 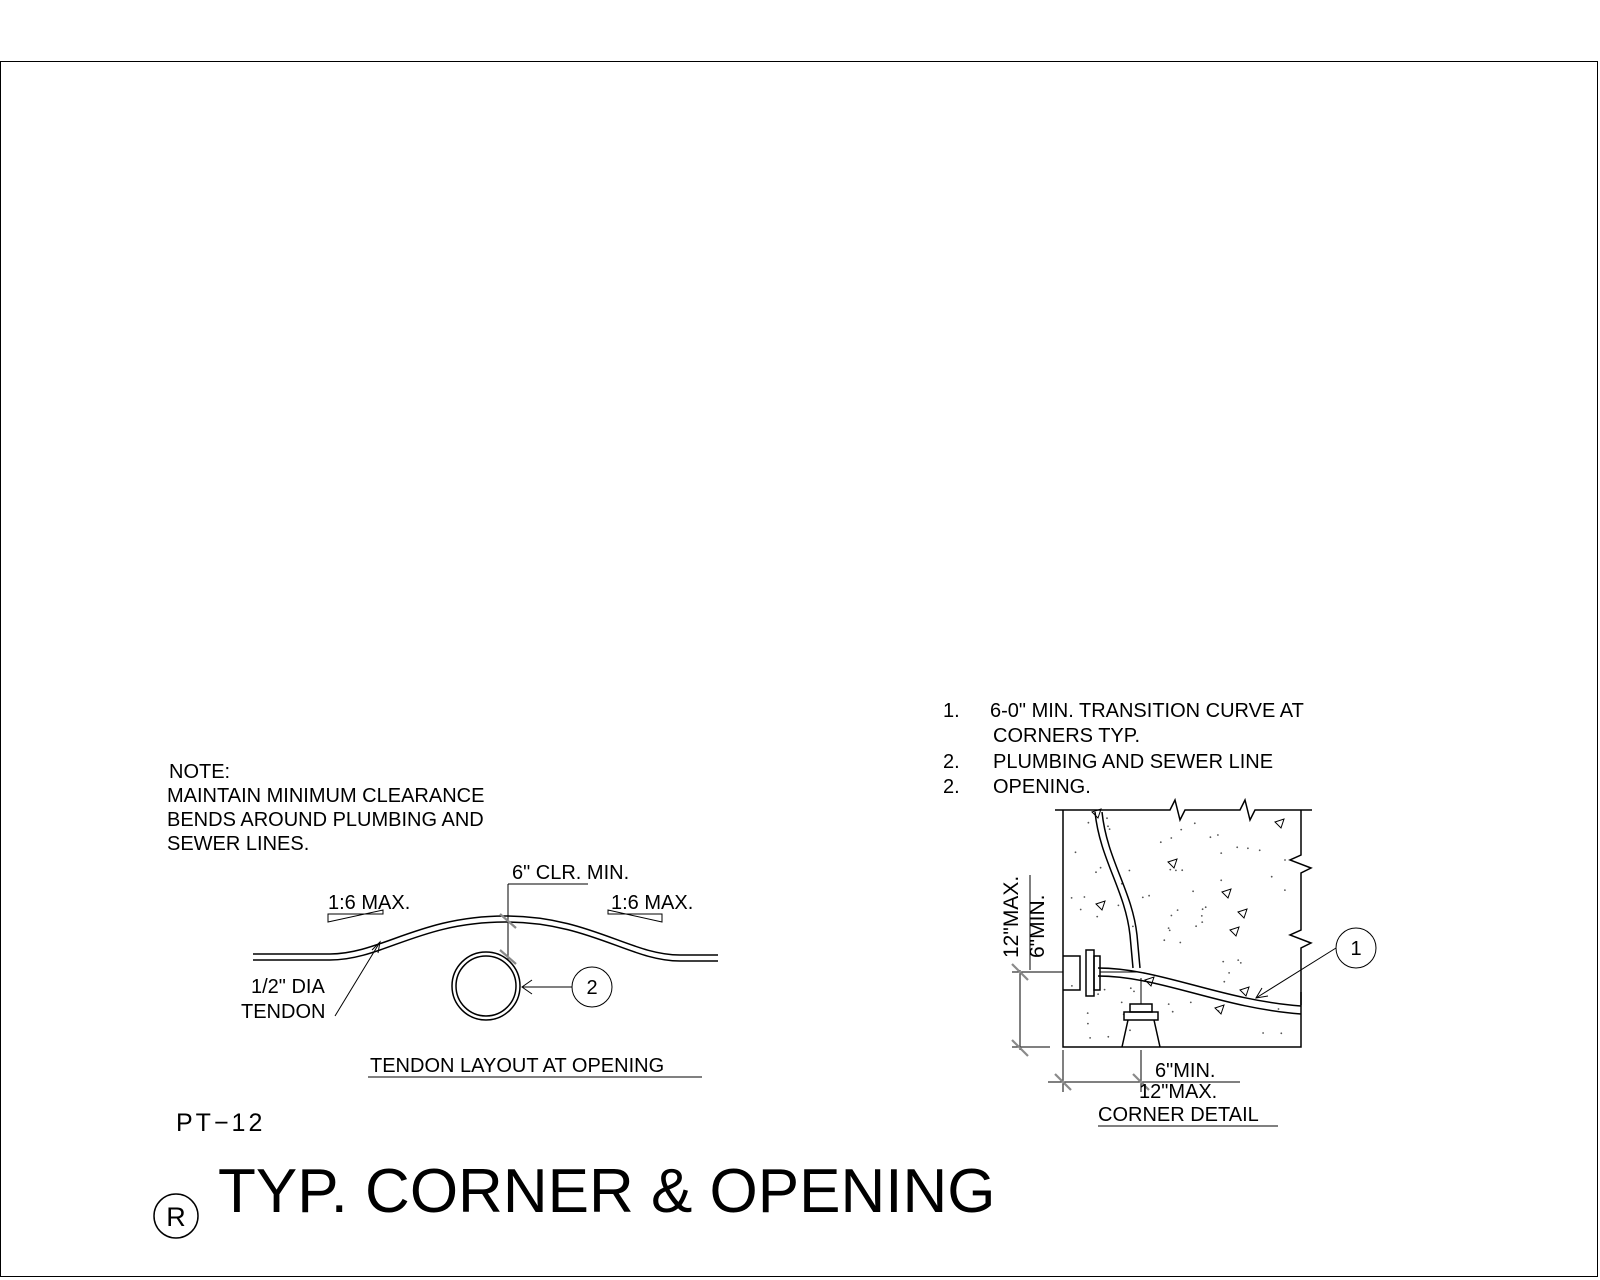 What do you see at coordinates (567, 987) in the screenshot?
I see `callout-2: 2` at bounding box center [567, 987].